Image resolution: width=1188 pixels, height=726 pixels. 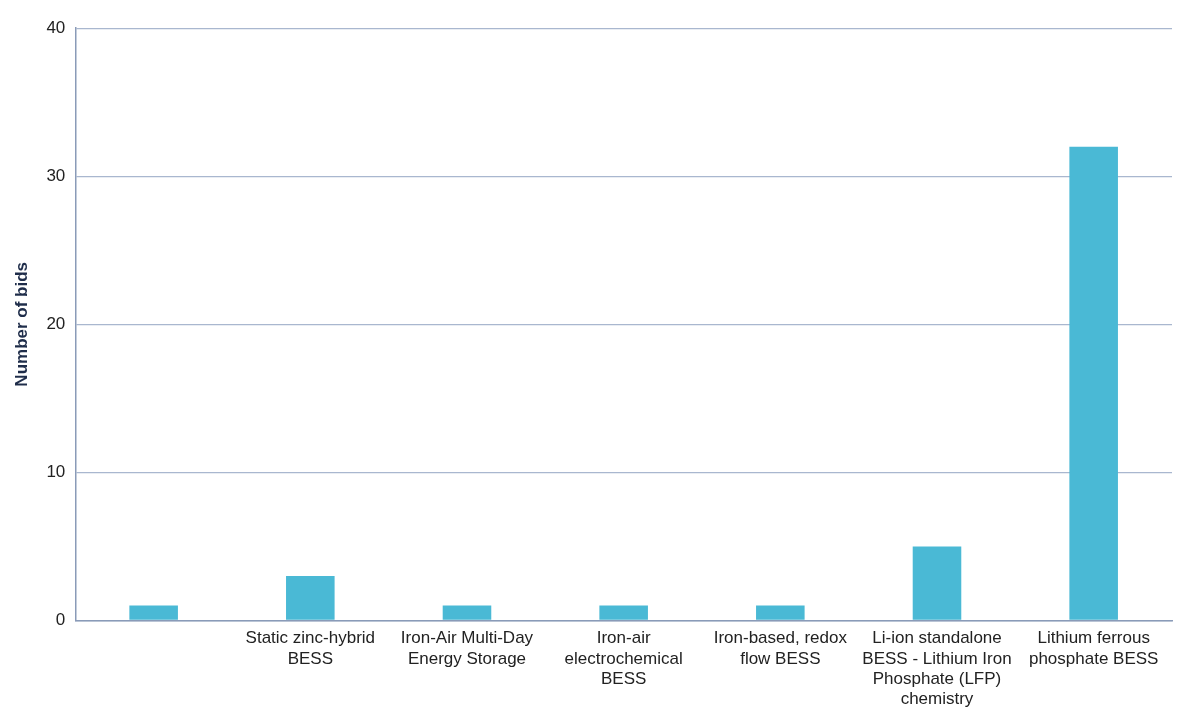 I want to click on y-tick-label: 30, so click(x=56, y=175).